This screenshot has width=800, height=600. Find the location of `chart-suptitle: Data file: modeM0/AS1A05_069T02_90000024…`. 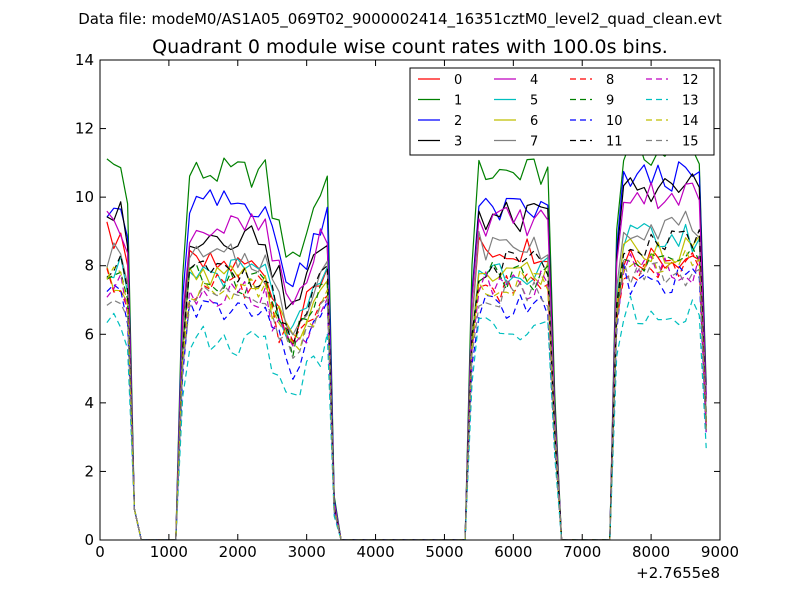

chart-suptitle: Data file: modeM0/AS1A05_069T02_90000024… is located at coordinates (400, 19).